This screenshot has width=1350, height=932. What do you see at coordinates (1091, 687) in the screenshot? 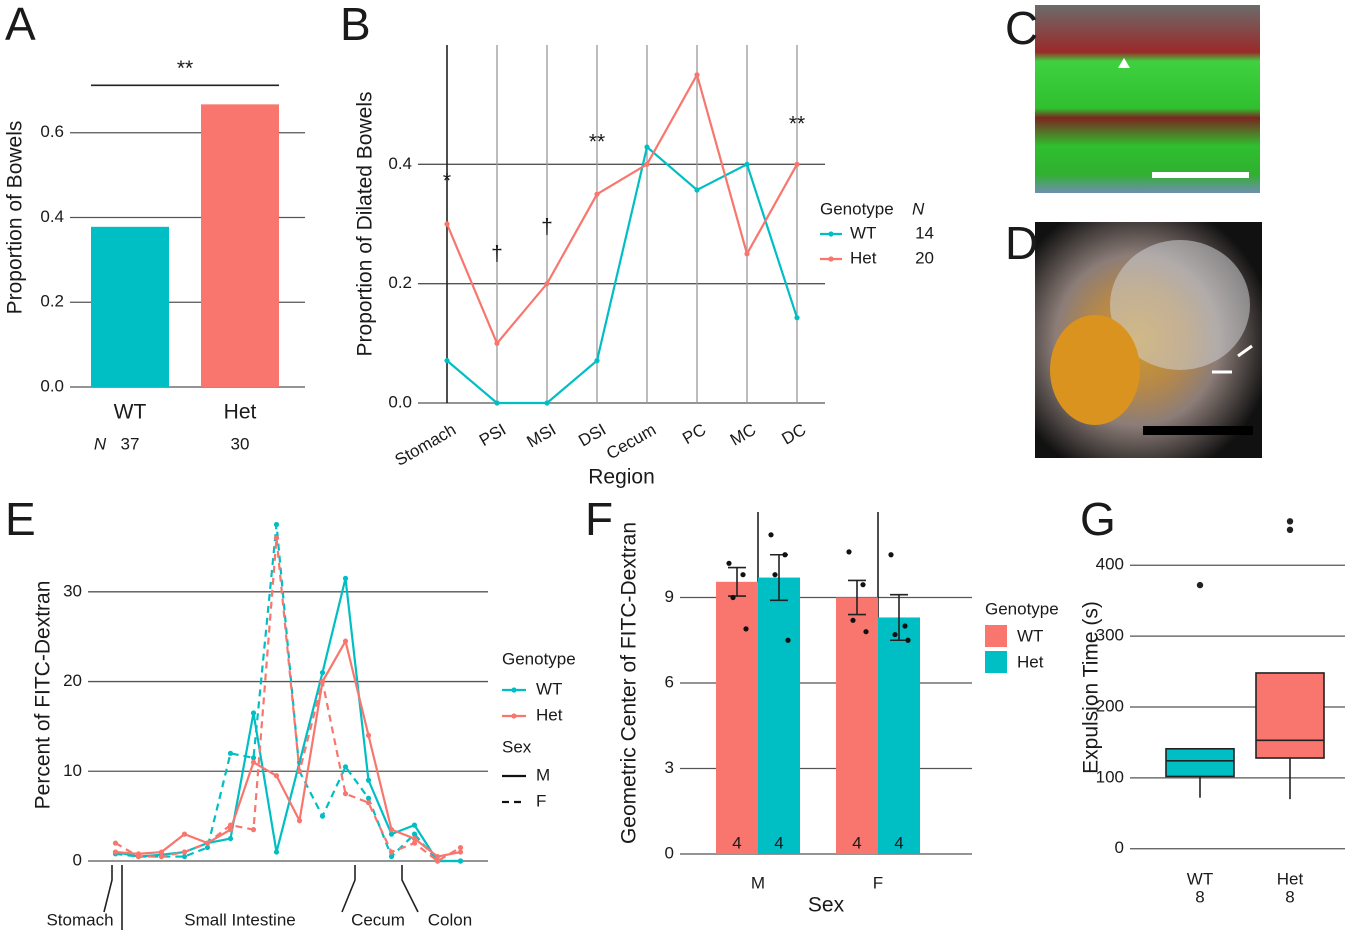
I see `y-axis-title: Expulsion Time (s)` at bounding box center [1091, 687].